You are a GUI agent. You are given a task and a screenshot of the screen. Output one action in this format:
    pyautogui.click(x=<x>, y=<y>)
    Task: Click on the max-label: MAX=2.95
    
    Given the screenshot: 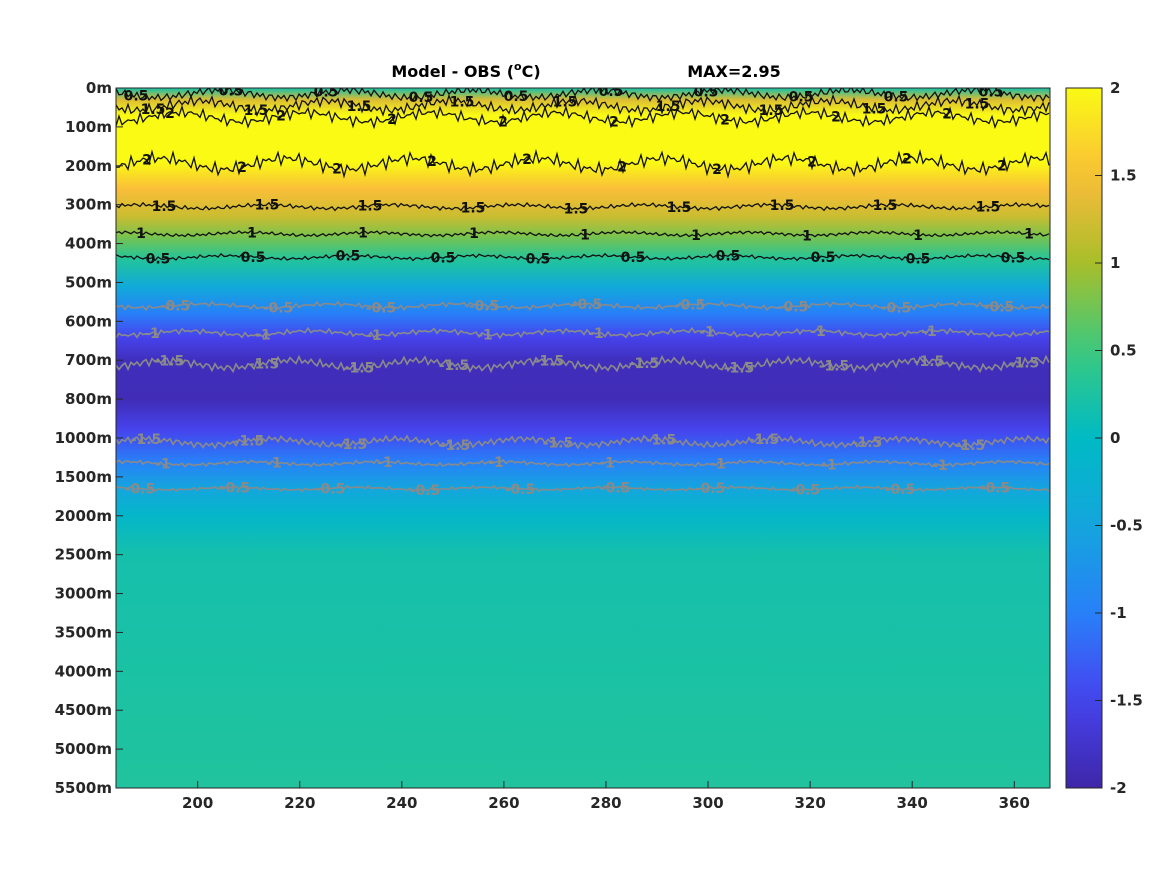 What is the action you would take?
    pyautogui.click(x=734, y=71)
    